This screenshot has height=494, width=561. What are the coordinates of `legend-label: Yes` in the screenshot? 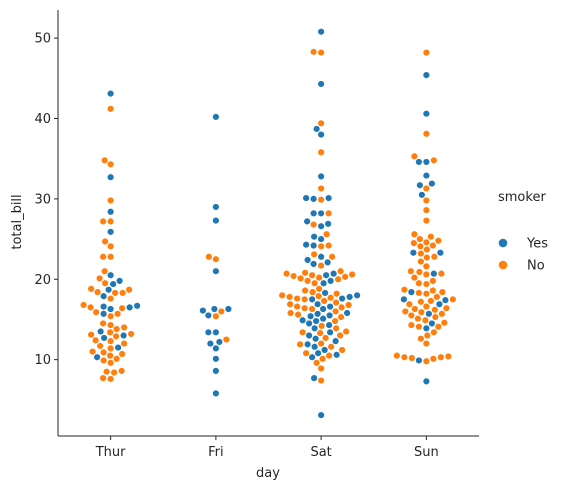 It's located at (537, 244).